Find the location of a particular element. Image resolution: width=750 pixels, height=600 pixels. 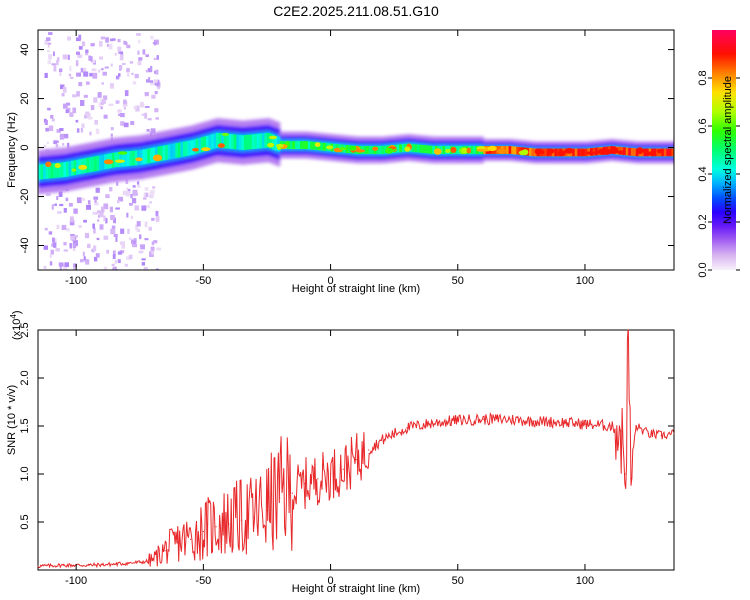

top-x-tick-label: -50 is located at coordinates (203, 281).